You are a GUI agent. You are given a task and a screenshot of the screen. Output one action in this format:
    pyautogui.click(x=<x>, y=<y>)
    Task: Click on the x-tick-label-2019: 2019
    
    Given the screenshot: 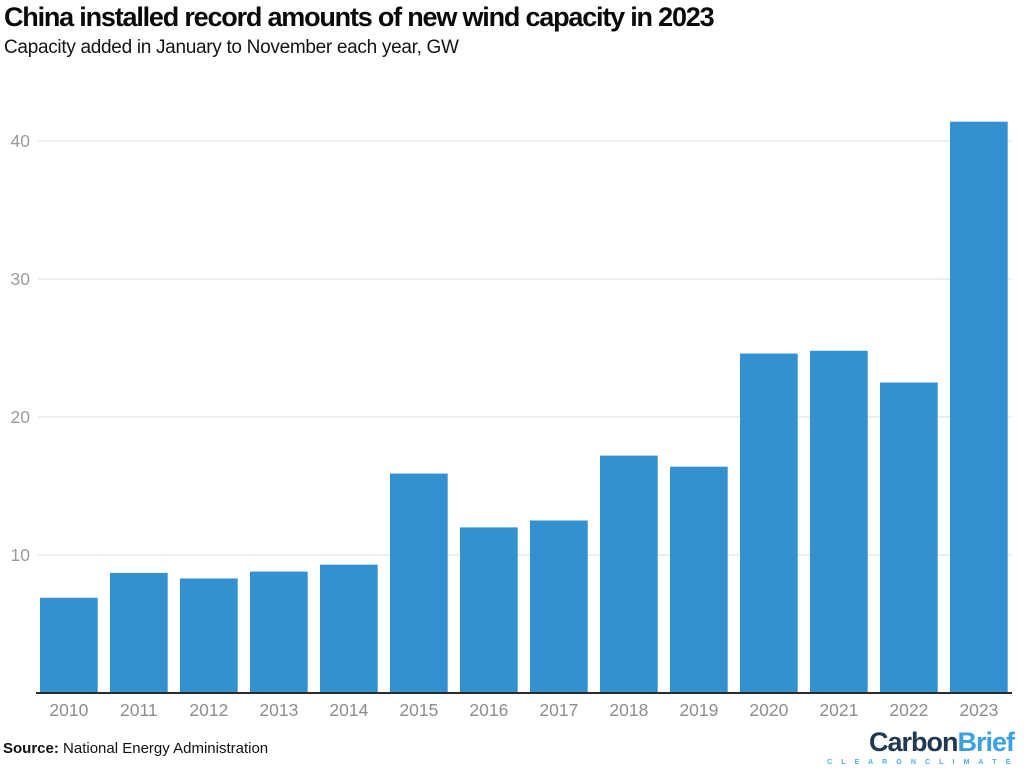 What is the action you would take?
    pyautogui.click(x=698, y=710)
    